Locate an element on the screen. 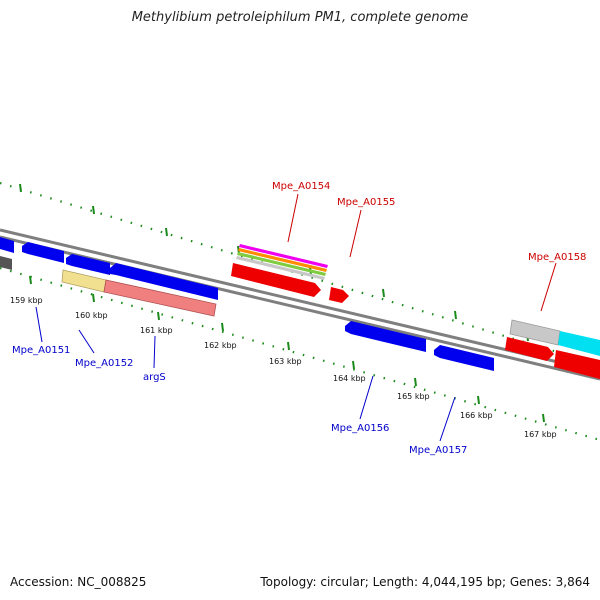 This screenshot has height=600, width=600. gene-label: Mpe_A0156 is located at coordinates (360, 428).